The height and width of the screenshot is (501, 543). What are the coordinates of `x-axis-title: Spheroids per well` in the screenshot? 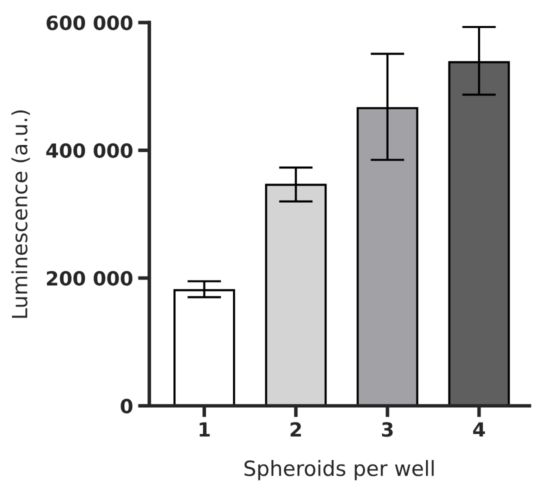 It's located at (339, 470).